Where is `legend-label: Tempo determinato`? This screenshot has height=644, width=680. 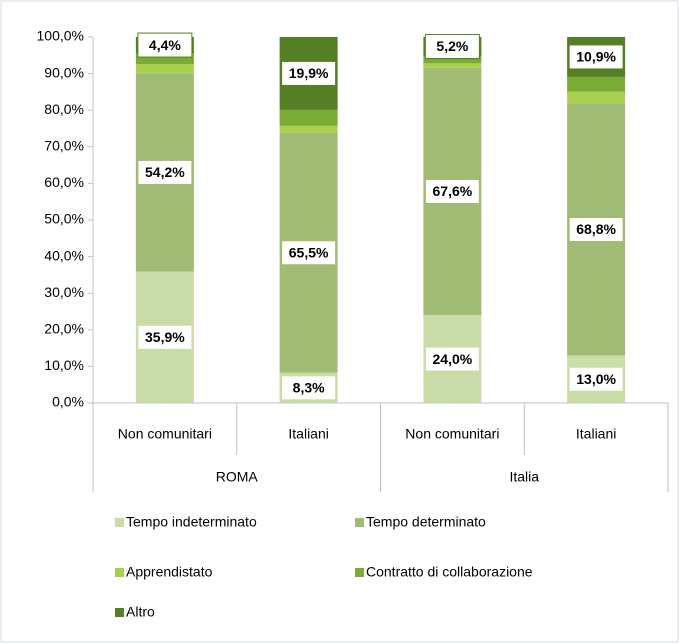
legend-label: Tempo determinato is located at coordinates (426, 522).